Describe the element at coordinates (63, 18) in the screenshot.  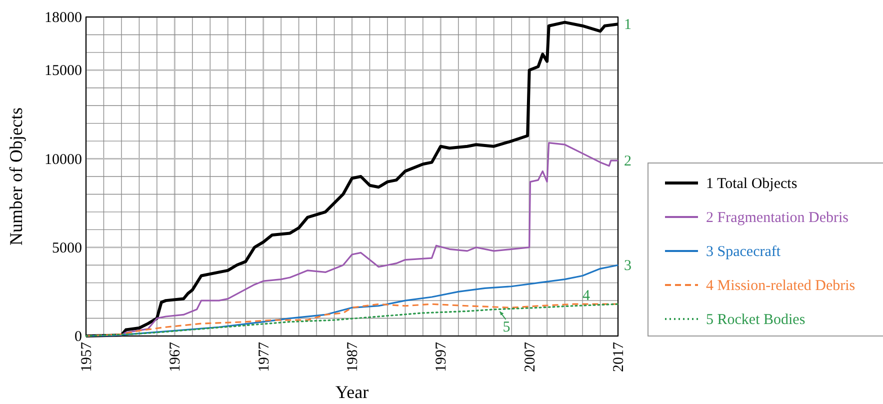
I see `y-tick-label: 18000` at that location.